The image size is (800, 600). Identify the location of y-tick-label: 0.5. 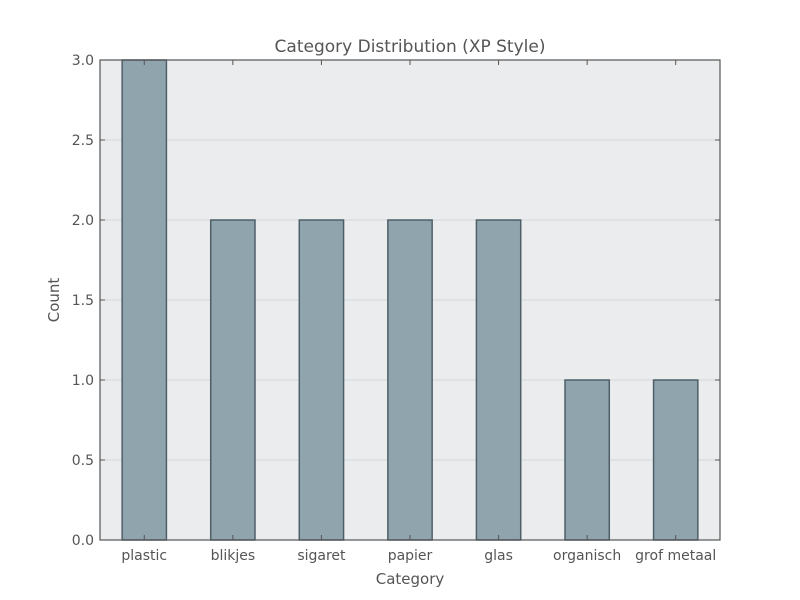
(83, 461).